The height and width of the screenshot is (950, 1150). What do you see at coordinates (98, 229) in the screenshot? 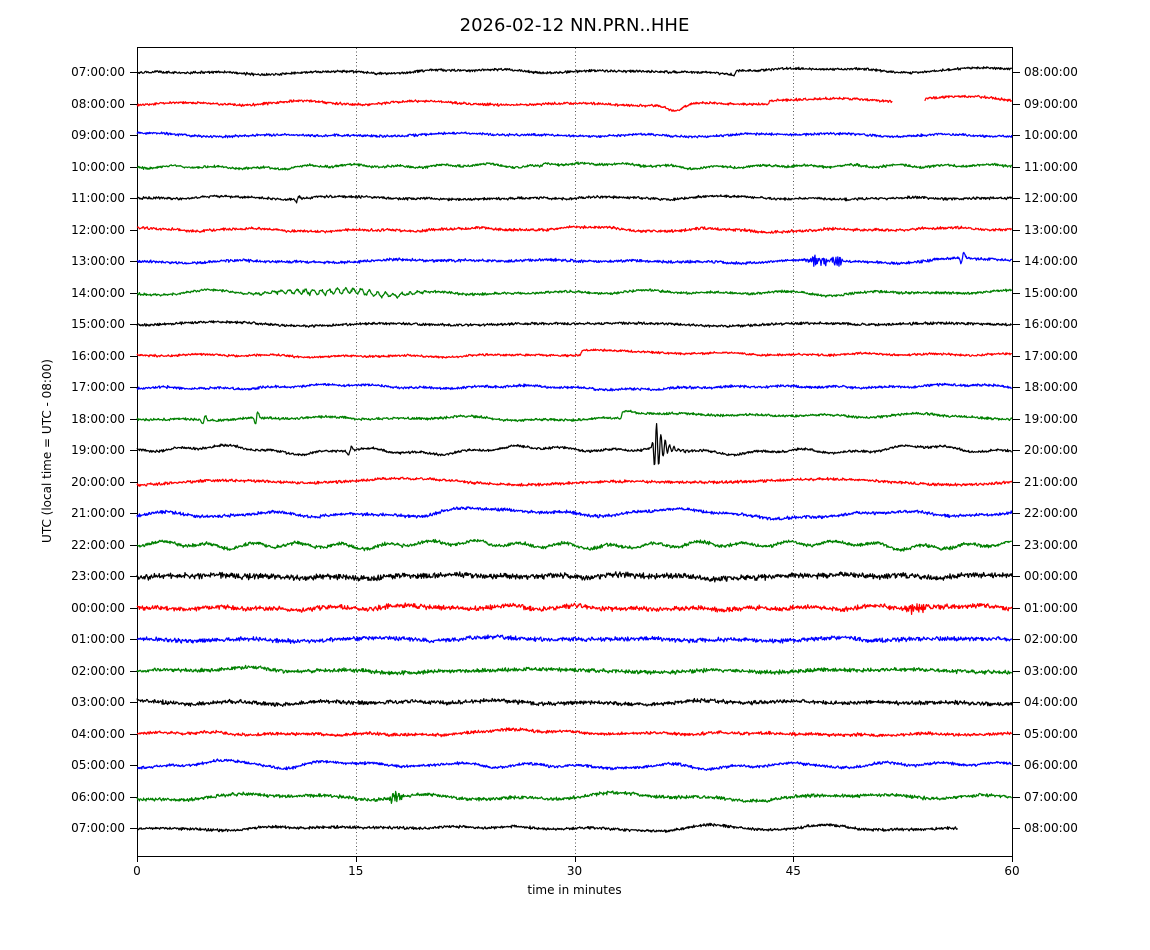
I see `row-label-left: 12:00:00` at bounding box center [98, 229].